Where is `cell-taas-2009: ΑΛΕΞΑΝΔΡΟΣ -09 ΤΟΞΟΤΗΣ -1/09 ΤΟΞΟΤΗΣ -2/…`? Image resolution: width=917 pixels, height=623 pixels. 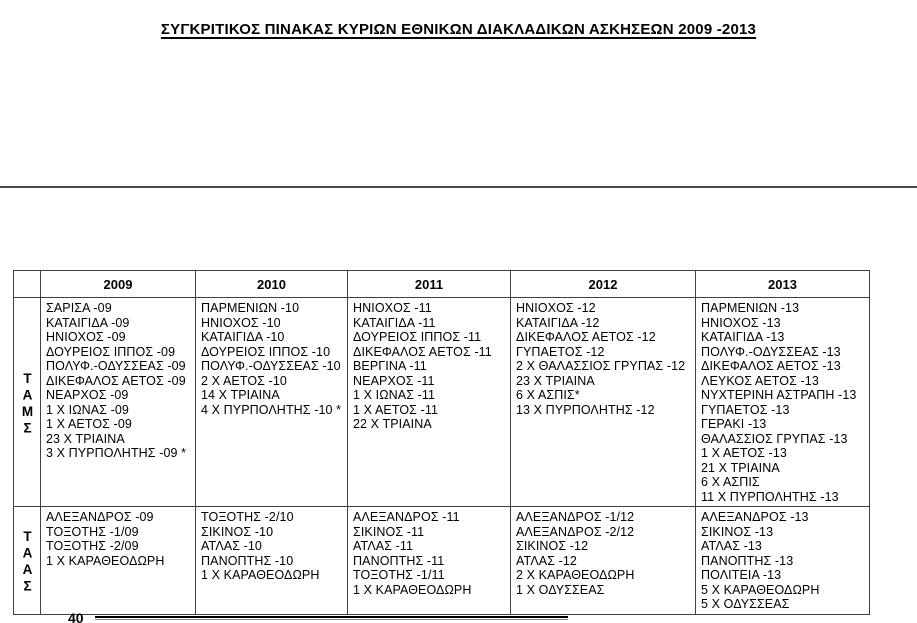
cell-taas-2009: ΑΛΕΞΑΝΔΡΟΣ -09 ΤΟΞΟΤΗΣ -1/09 ΤΟΞΟΤΗΣ -2/… is located at coordinates (118, 560).